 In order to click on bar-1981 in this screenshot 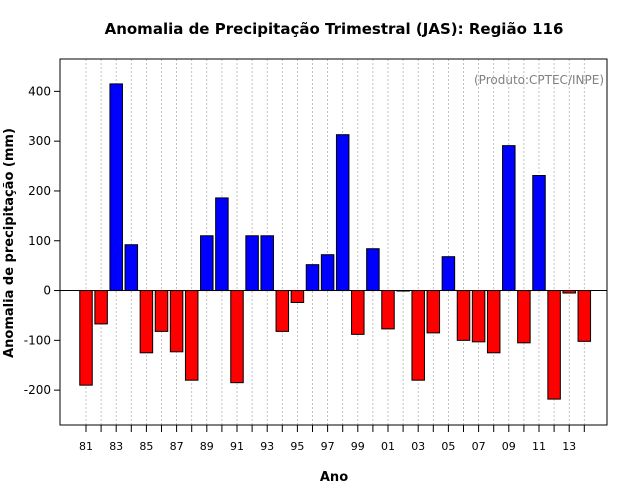, I will do `click(86, 338)`.